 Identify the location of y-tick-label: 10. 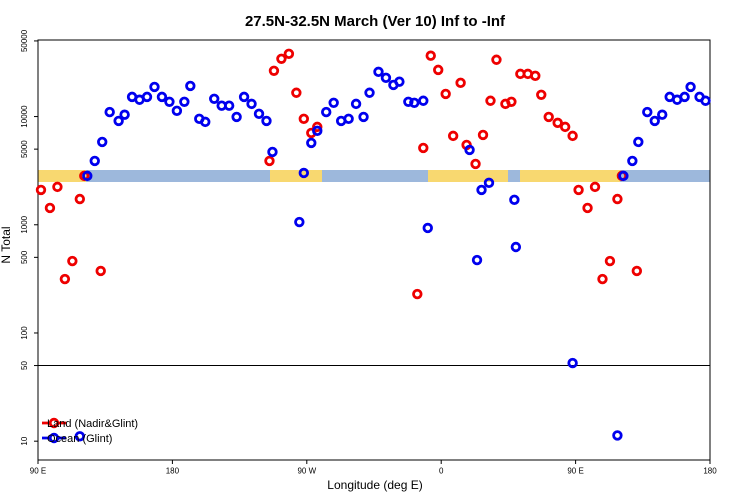
(24, 440).